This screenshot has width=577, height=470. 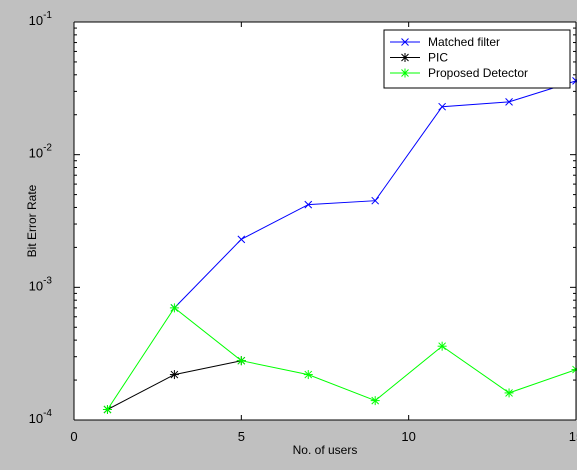 I want to click on x-tick-label: 10, so click(x=408, y=436).